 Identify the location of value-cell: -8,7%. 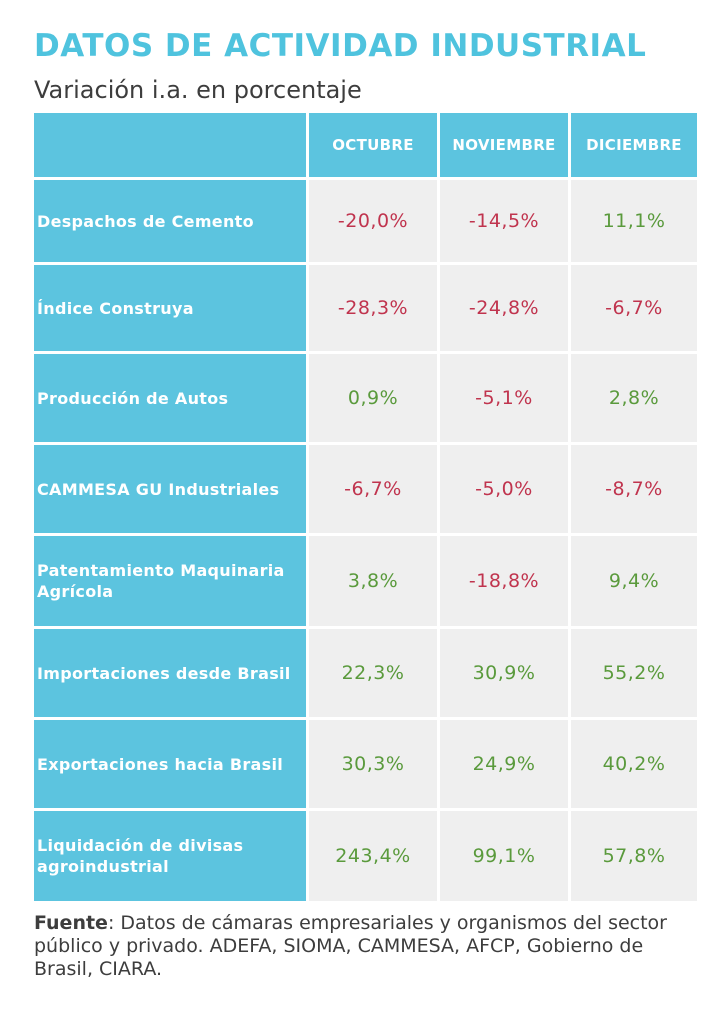
(634, 489).